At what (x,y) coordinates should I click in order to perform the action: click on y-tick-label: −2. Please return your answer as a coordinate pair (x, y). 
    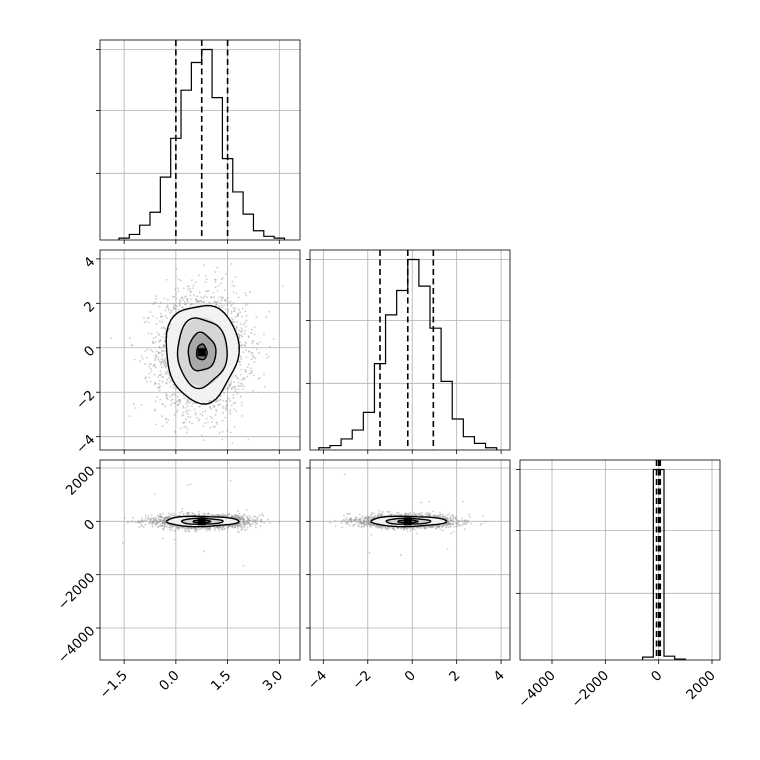
    Looking at the image, I should click on (85, 399).